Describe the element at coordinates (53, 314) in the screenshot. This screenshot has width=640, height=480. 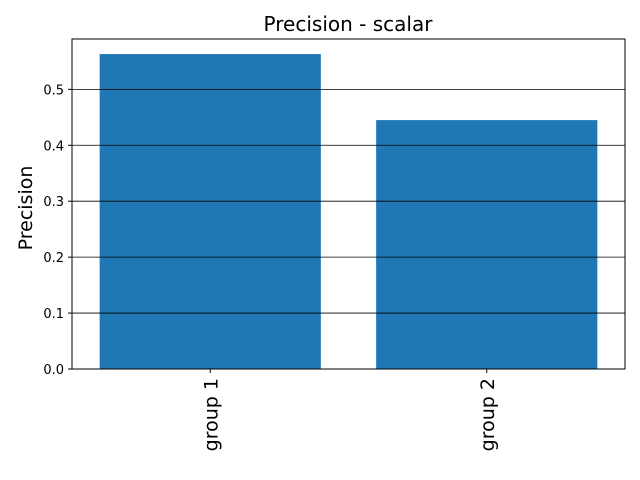
I see `y-tick-label: 0.1` at that location.